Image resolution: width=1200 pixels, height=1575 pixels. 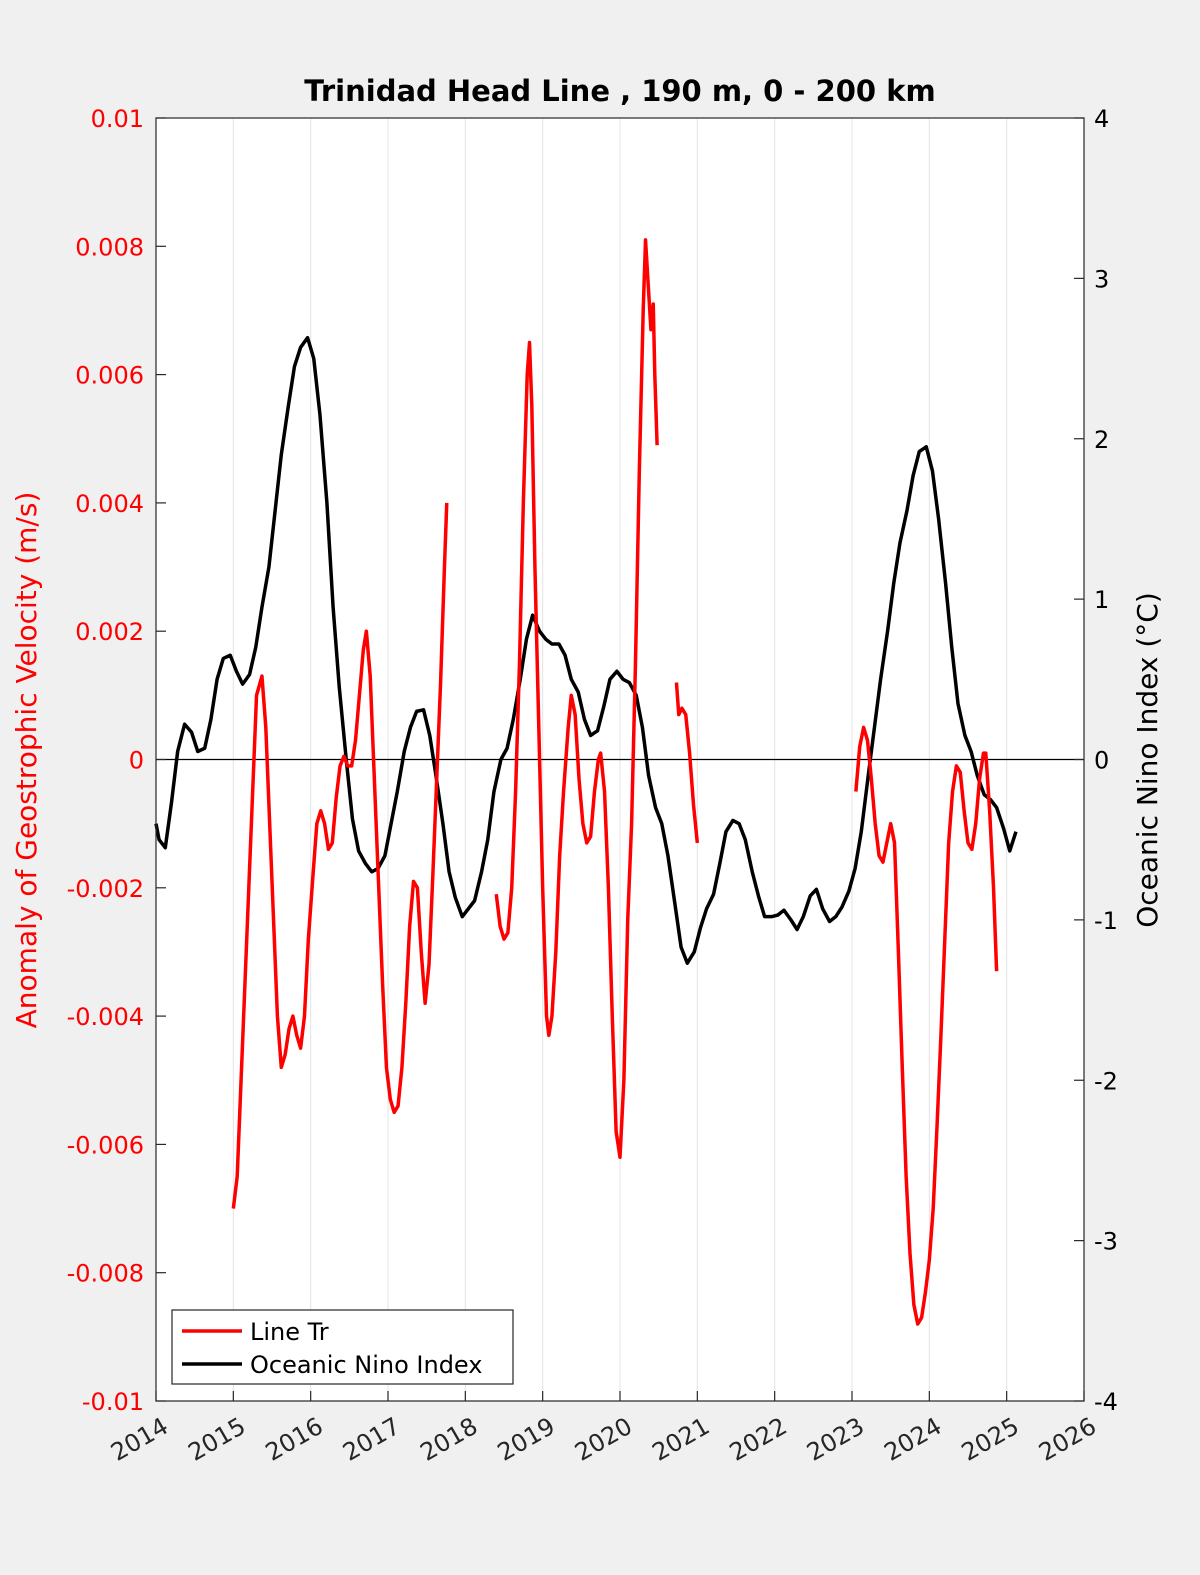 I want to click on y-left-tick-label: 0.008, so click(x=109, y=247).